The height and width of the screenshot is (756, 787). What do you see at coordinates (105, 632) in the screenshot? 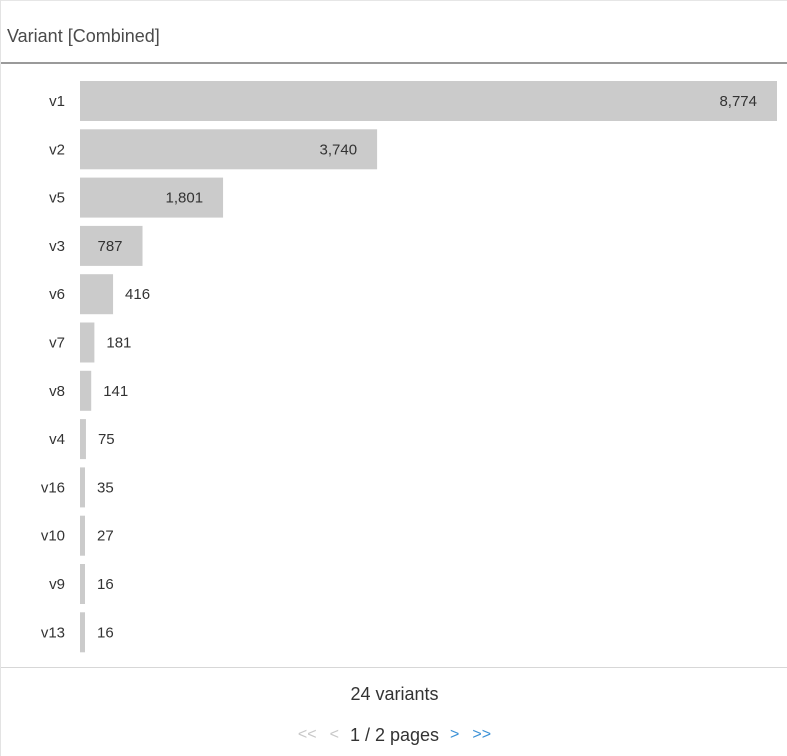
I see `value-label-v13: 16` at bounding box center [105, 632].